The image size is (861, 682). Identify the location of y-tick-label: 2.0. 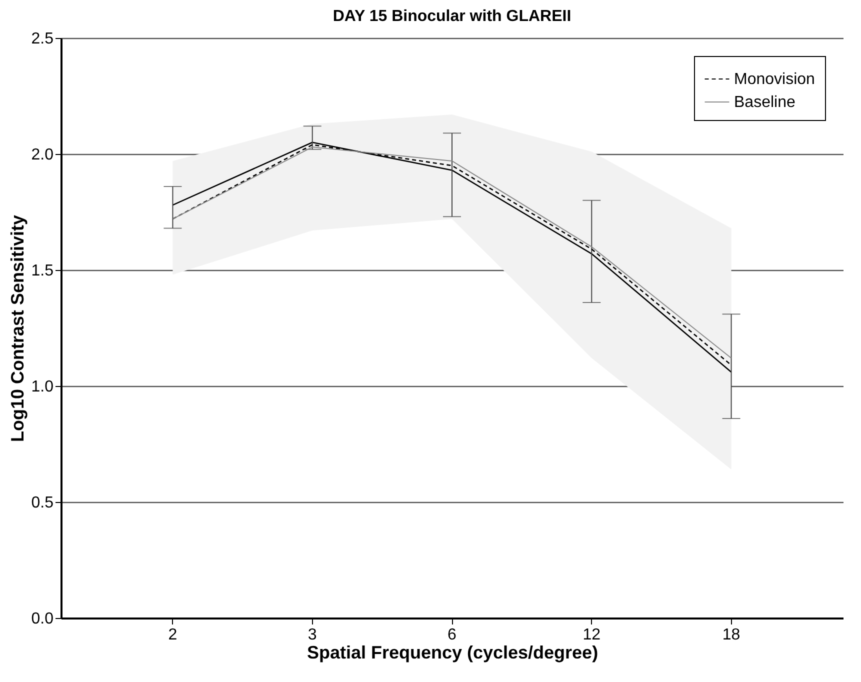
(42, 155).